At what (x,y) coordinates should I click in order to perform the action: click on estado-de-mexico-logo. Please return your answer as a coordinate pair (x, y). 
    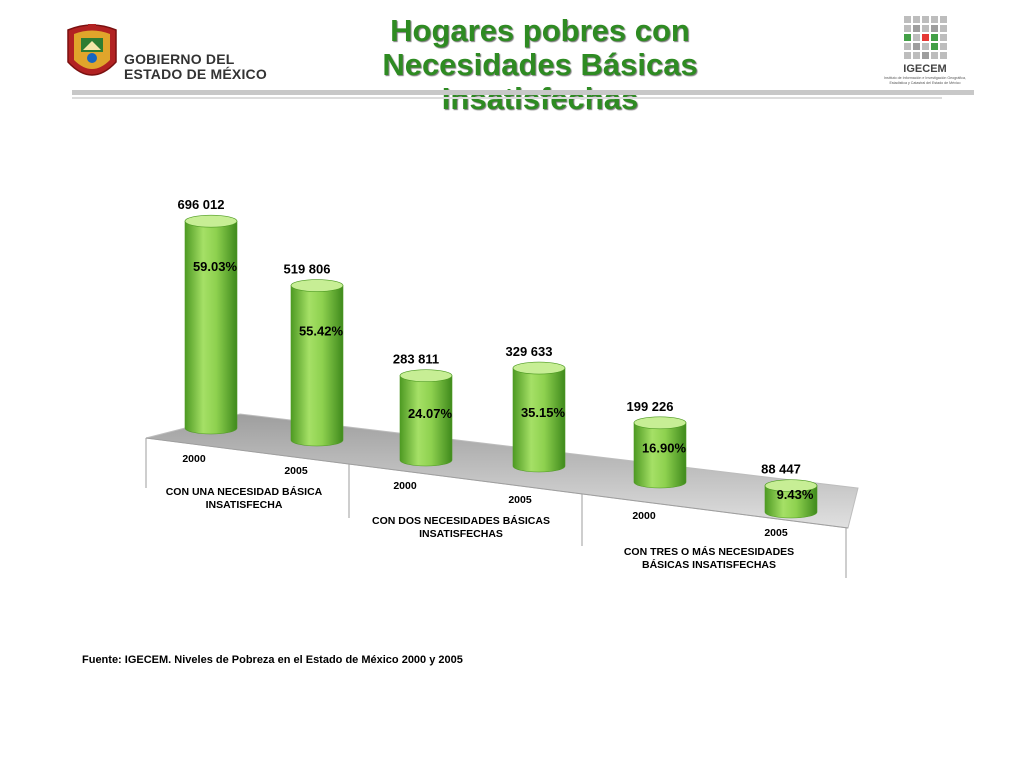
    Looking at the image, I should click on (92, 50).